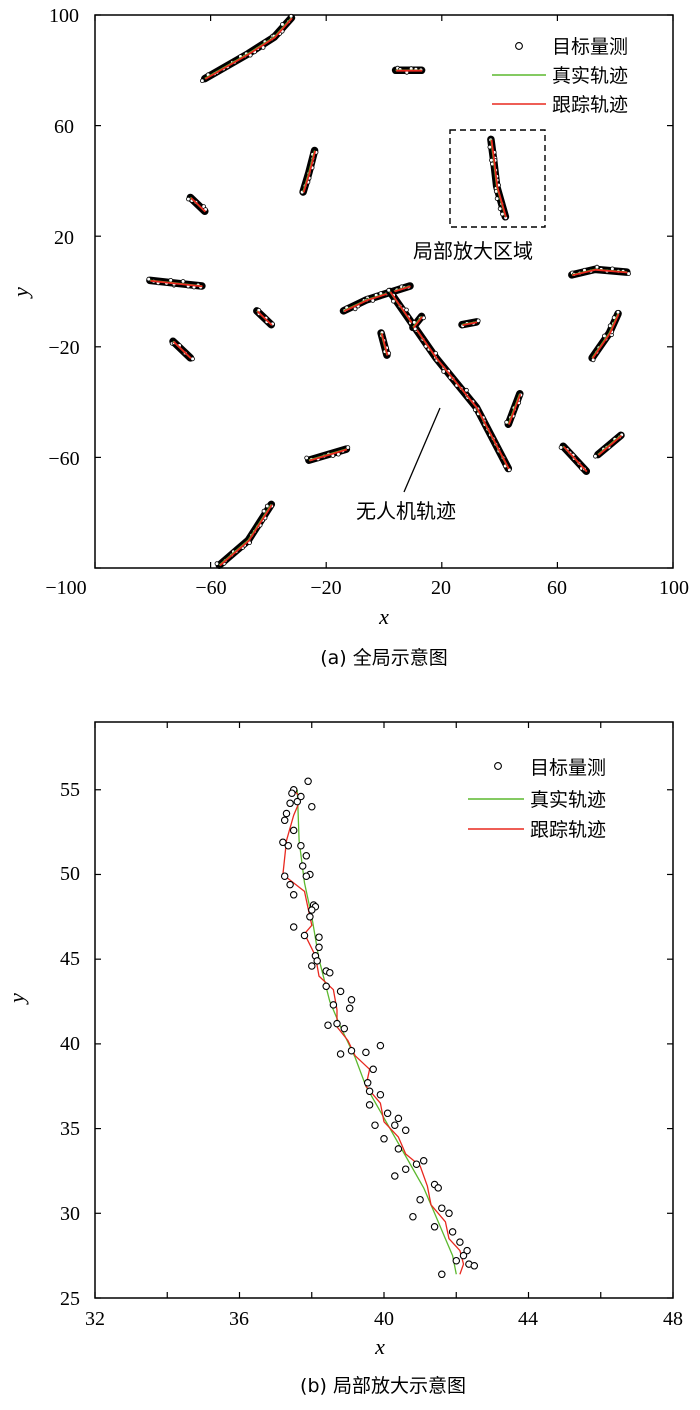 The height and width of the screenshot is (1410, 700). Describe the element at coordinates (20, 293) in the screenshot. I see `chart-a-ylabel: y` at that location.